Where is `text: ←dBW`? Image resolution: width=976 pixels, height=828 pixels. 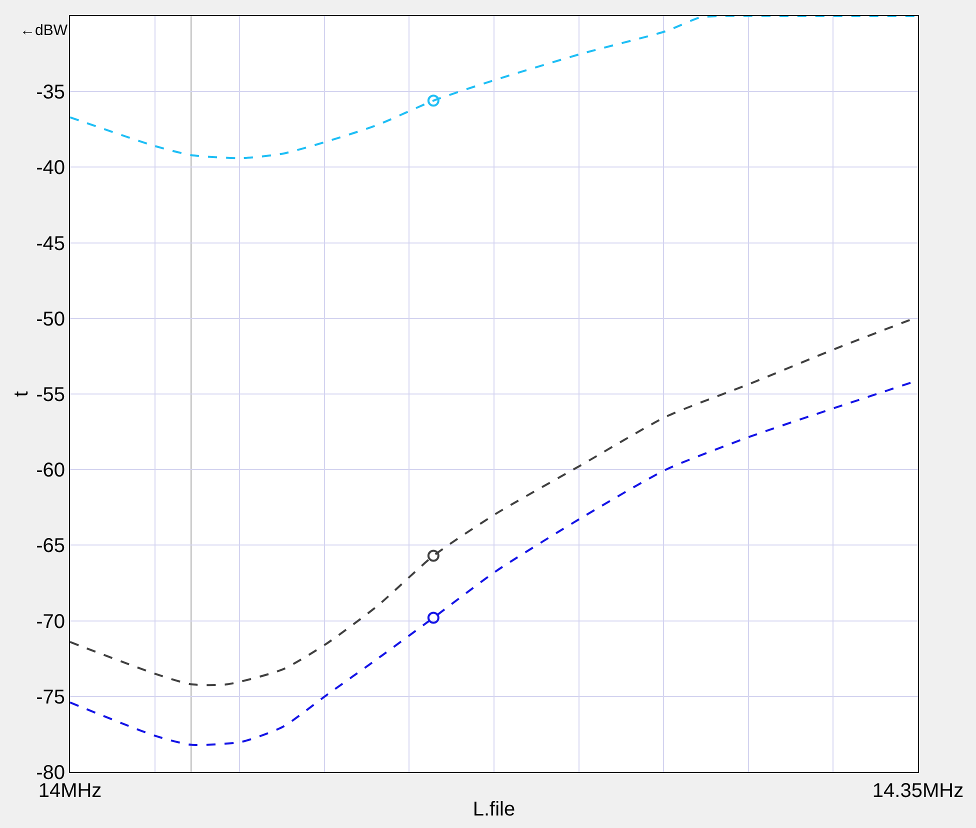 text: ←dBW is located at coordinates (44, 30).